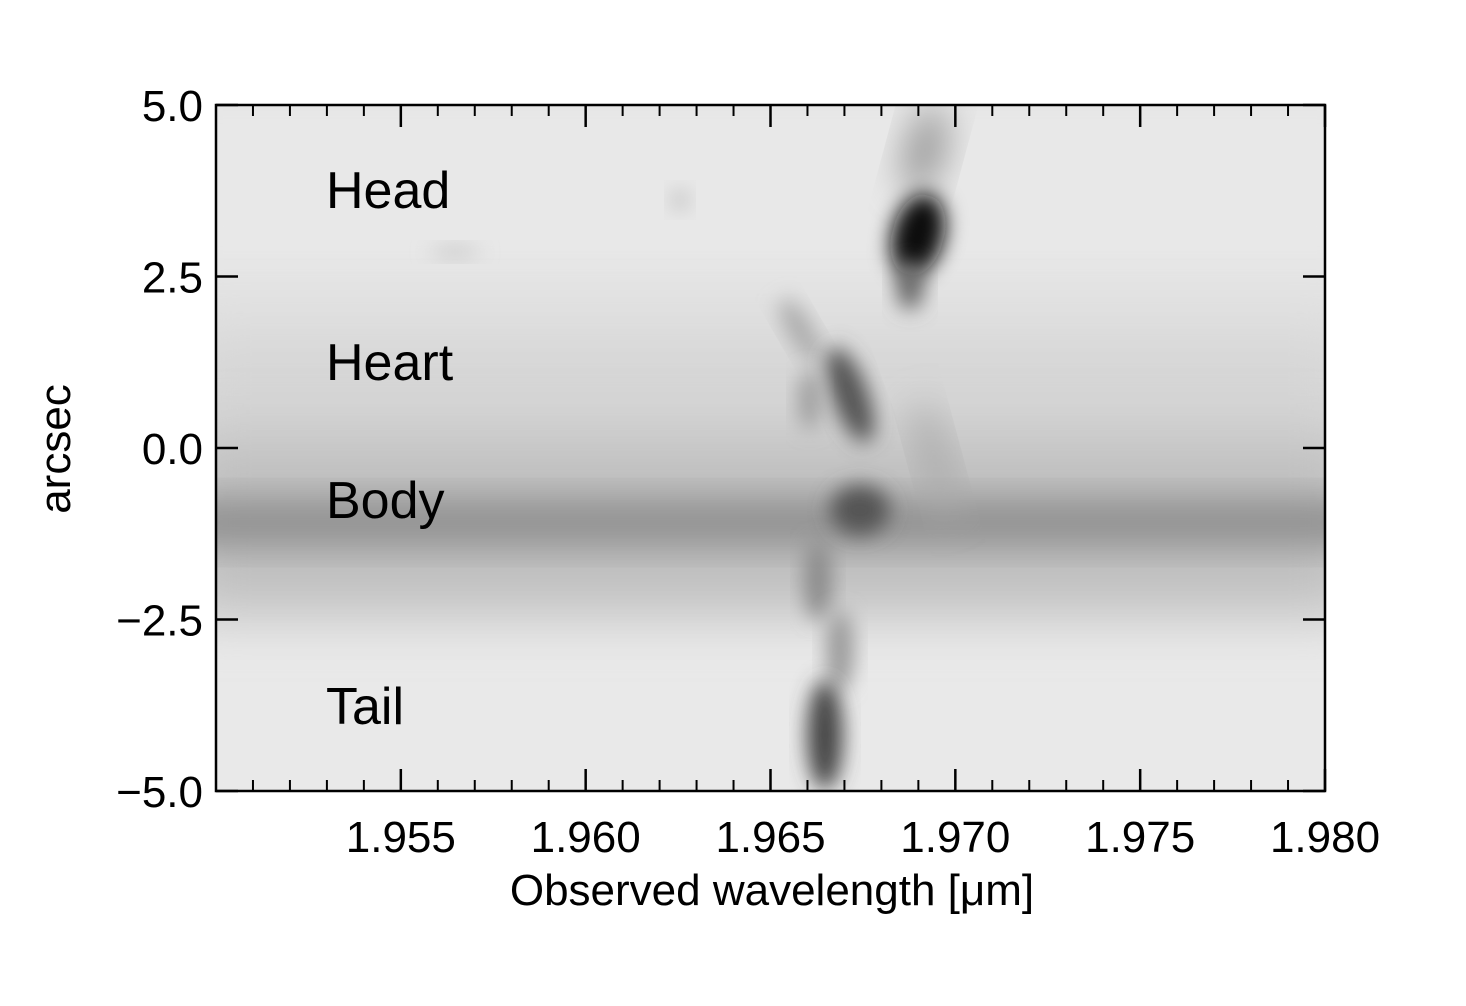  What do you see at coordinates (1325, 837) in the screenshot?
I see `x-tick-label: 1.980` at bounding box center [1325, 837].